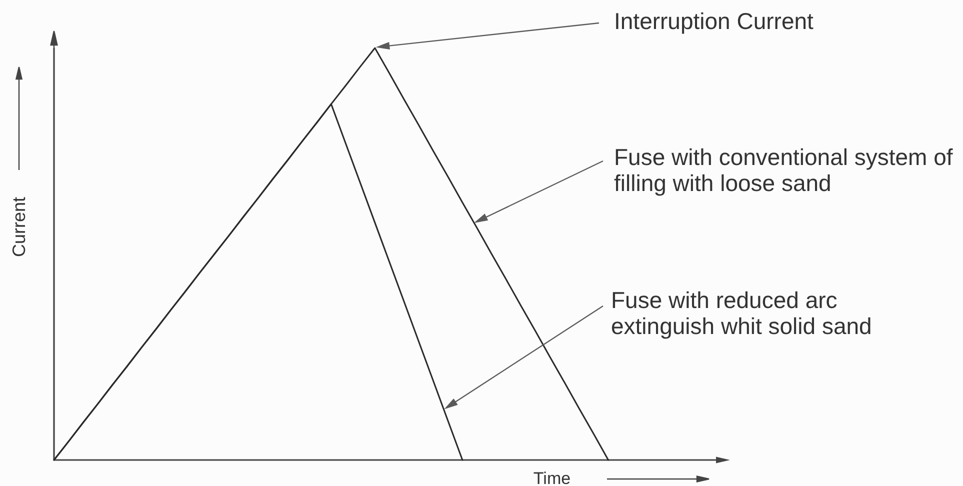 The height and width of the screenshot is (486, 963). What do you see at coordinates (19, 227) in the screenshot?
I see `y-axis-title: Current` at bounding box center [19, 227].